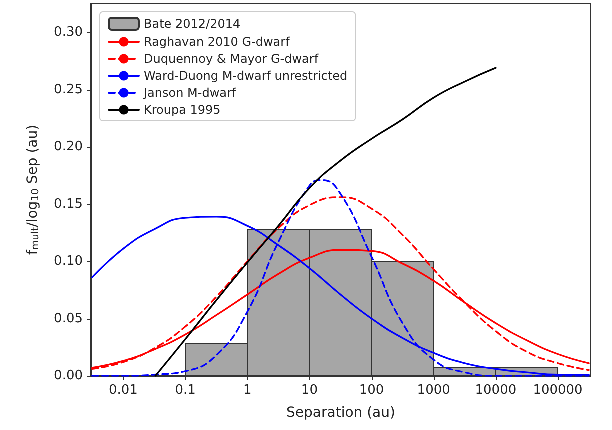 This screenshot has width=612, height=430. I want to click on legend-label: Kroupa 1995, so click(182, 110).